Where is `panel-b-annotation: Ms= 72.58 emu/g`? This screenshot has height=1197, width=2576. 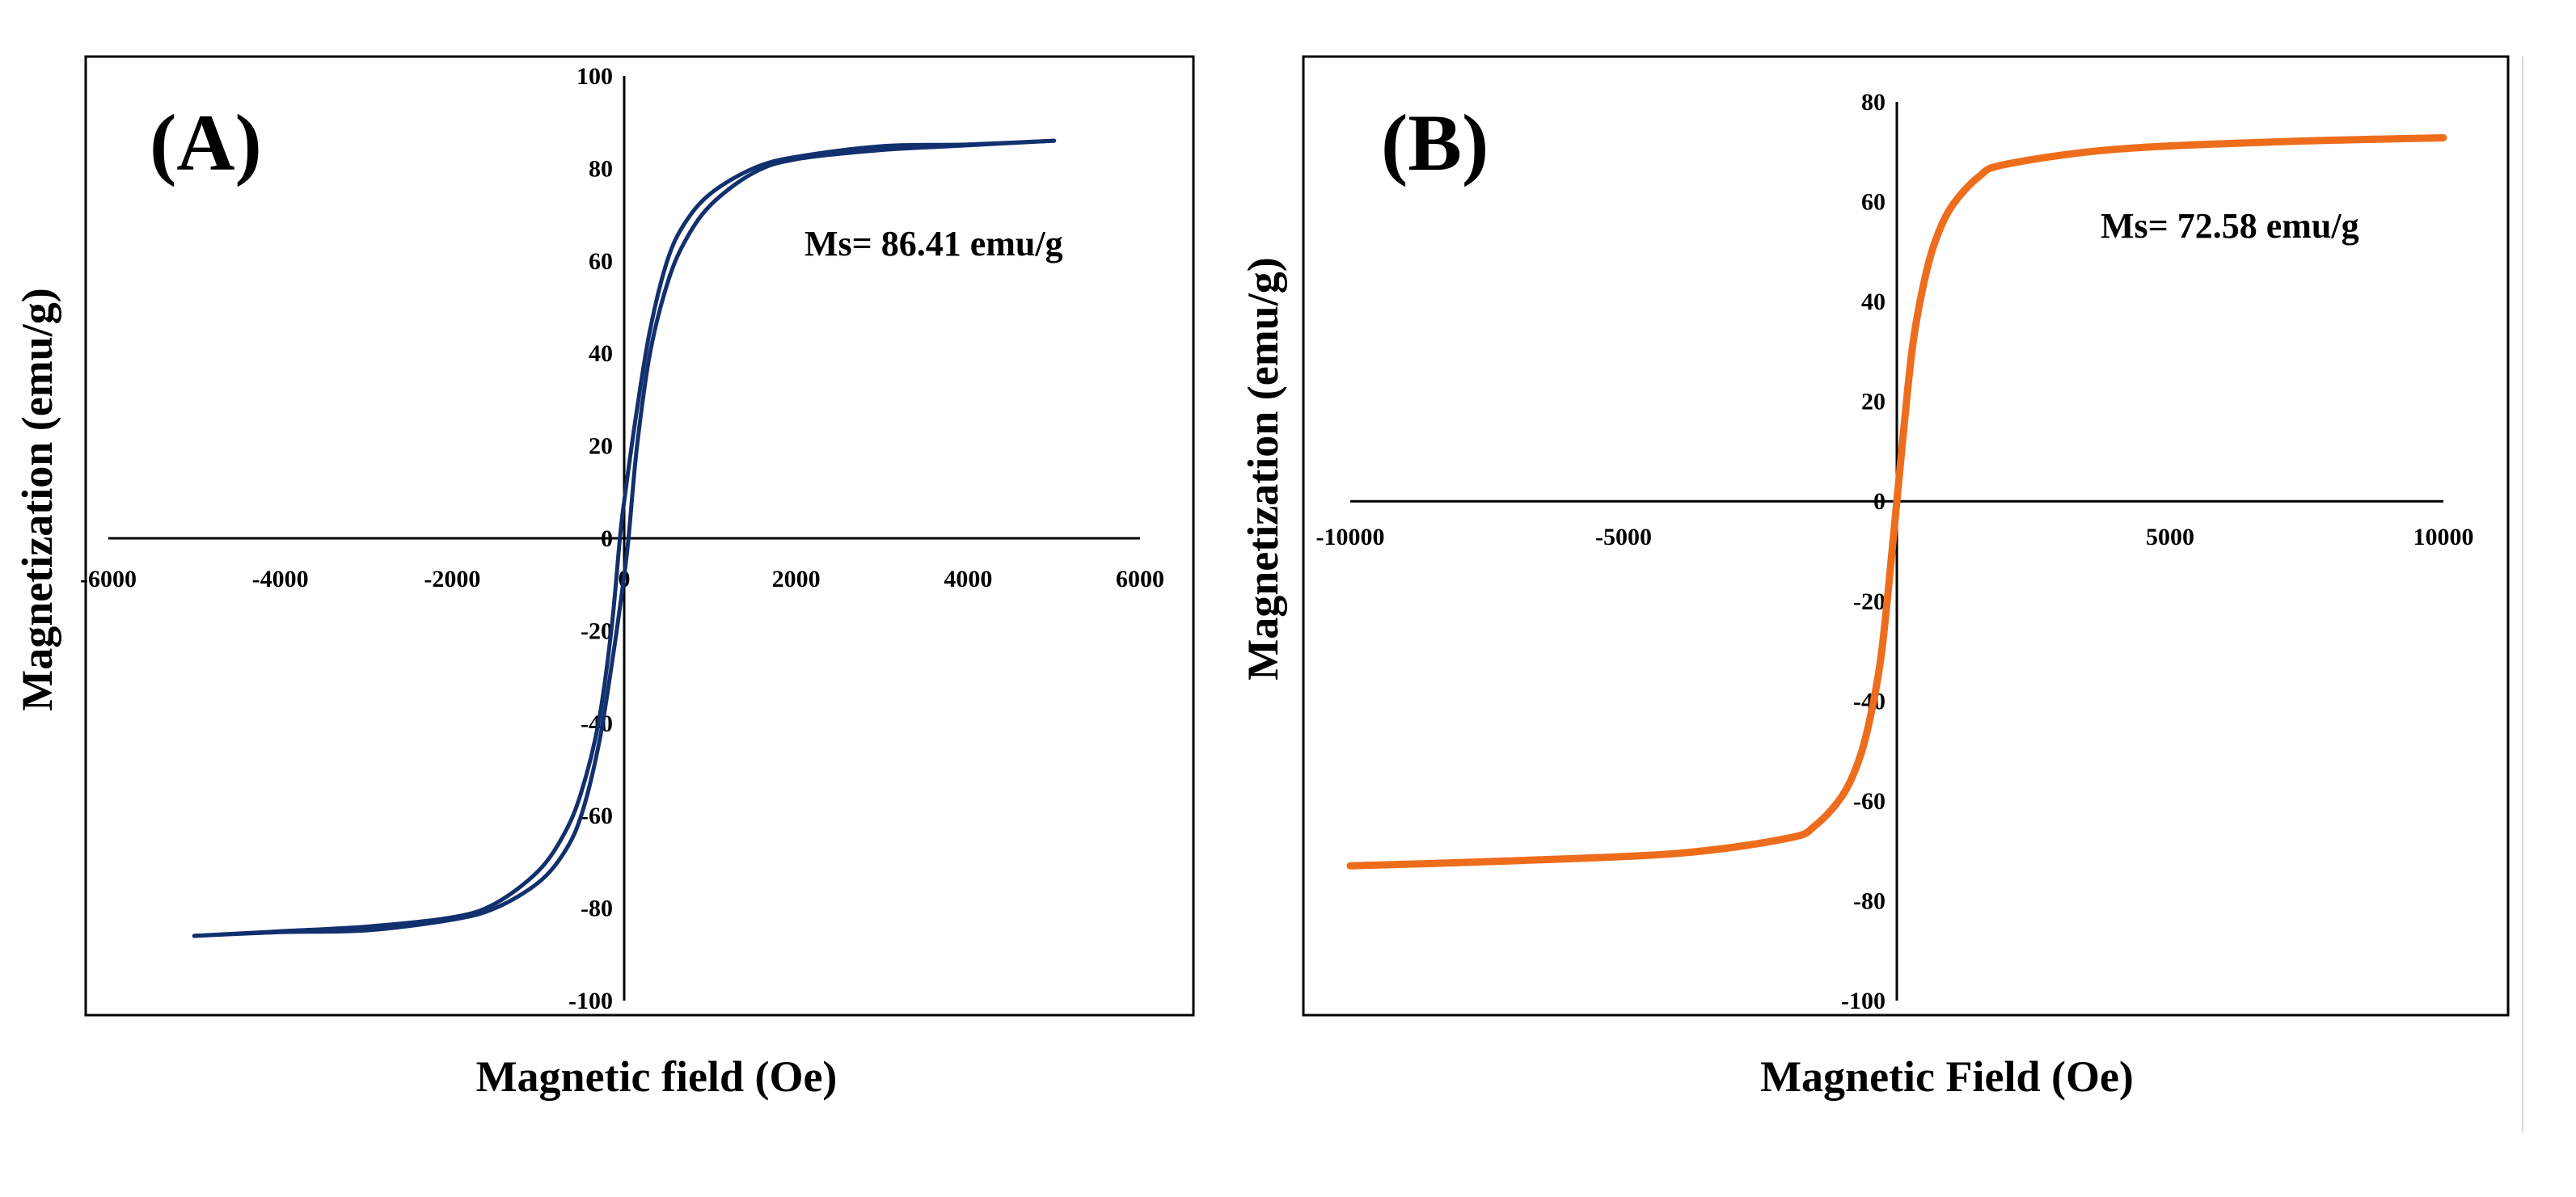 panel-b-annotation: Ms= 72.58 emu/g is located at coordinates (2230, 226).